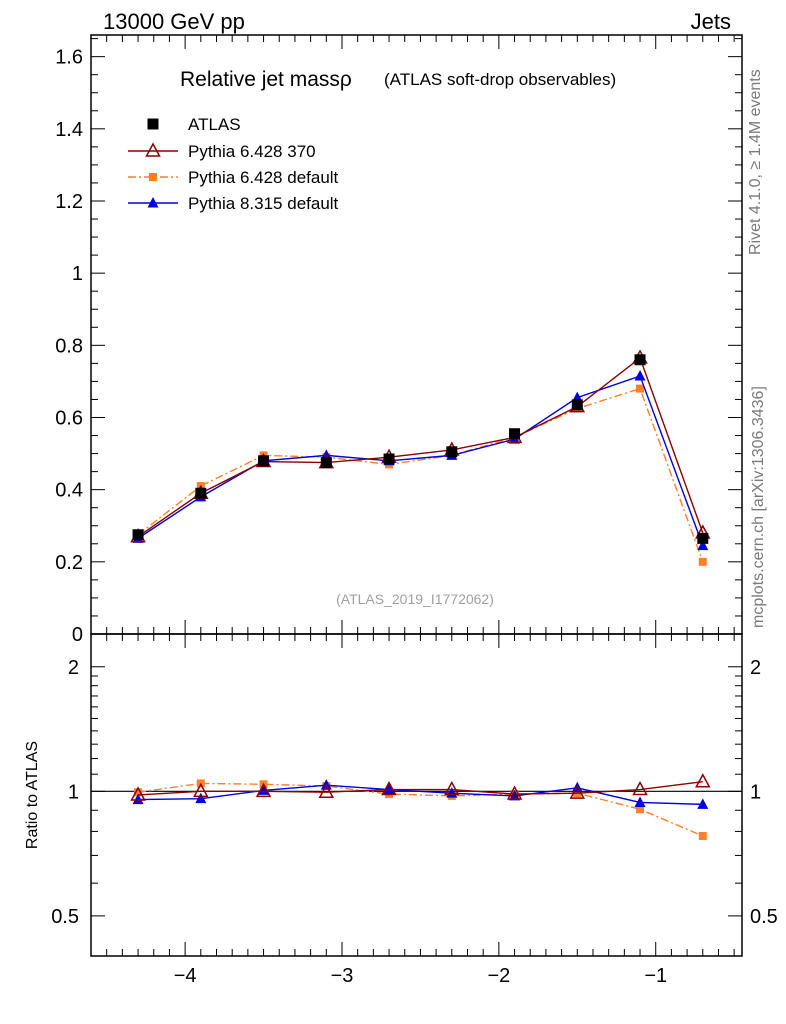 The height and width of the screenshot is (1024, 786). What do you see at coordinates (346, 79) in the screenshot?
I see `chart-title-symbol: ρ` at bounding box center [346, 79].